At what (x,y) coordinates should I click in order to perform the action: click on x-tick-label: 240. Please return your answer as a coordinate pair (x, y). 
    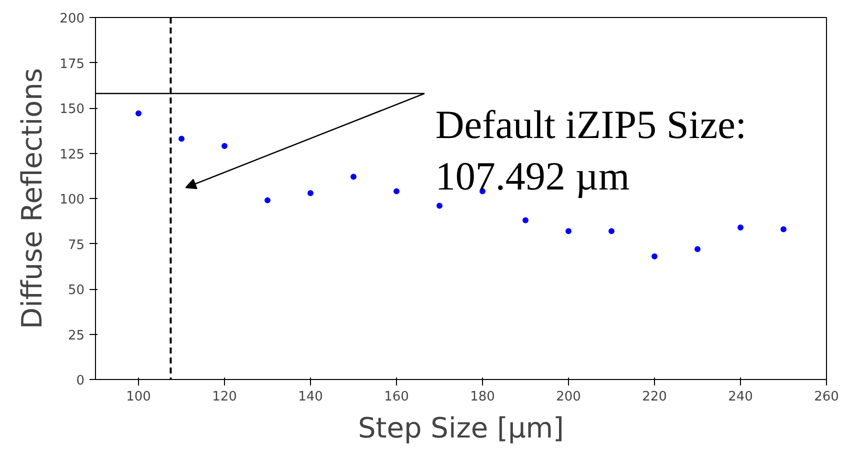
    Looking at the image, I should click on (740, 397).